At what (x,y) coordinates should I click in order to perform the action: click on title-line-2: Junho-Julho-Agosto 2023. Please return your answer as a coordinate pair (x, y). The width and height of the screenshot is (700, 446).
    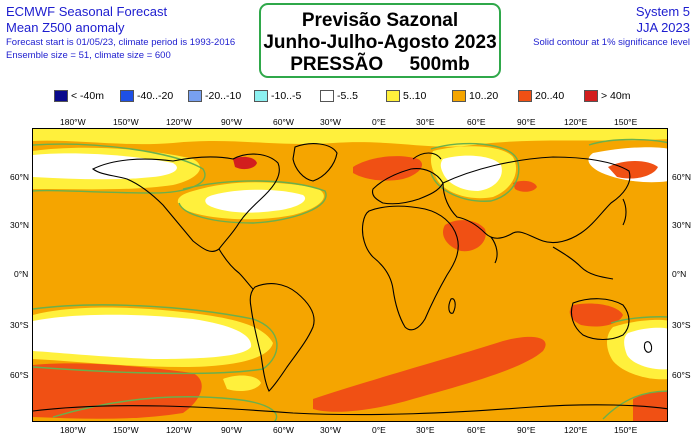
    Looking at the image, I should click on (380, 42).